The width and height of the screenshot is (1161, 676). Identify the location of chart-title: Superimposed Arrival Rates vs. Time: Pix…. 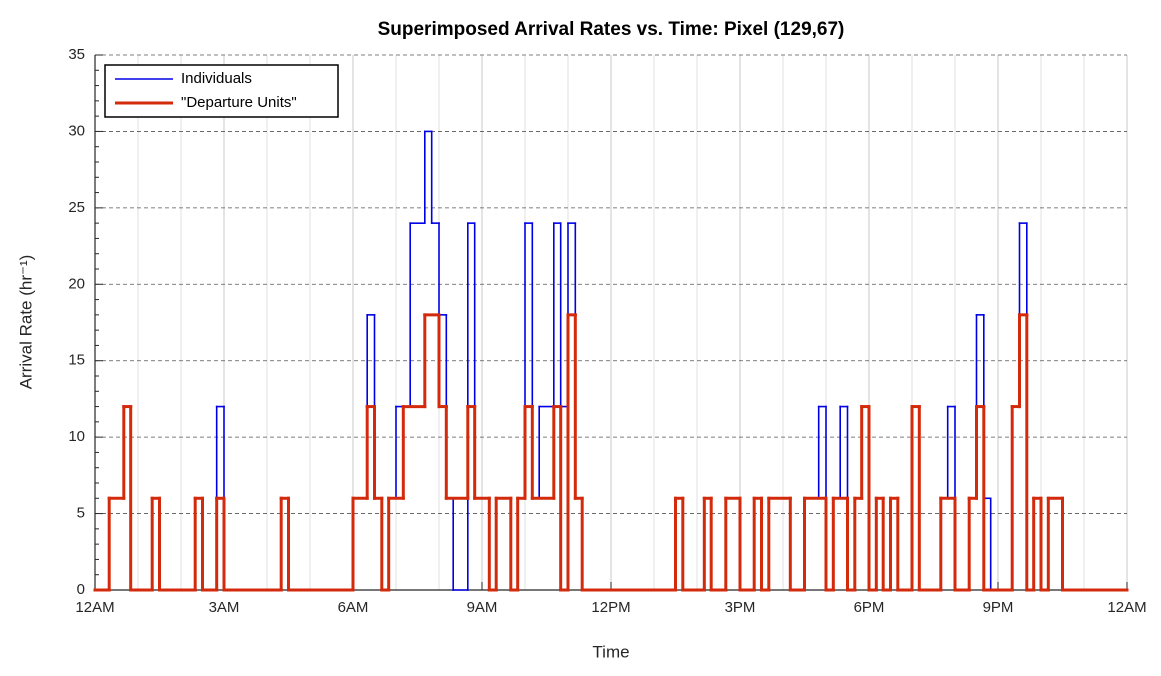
(611, 29).